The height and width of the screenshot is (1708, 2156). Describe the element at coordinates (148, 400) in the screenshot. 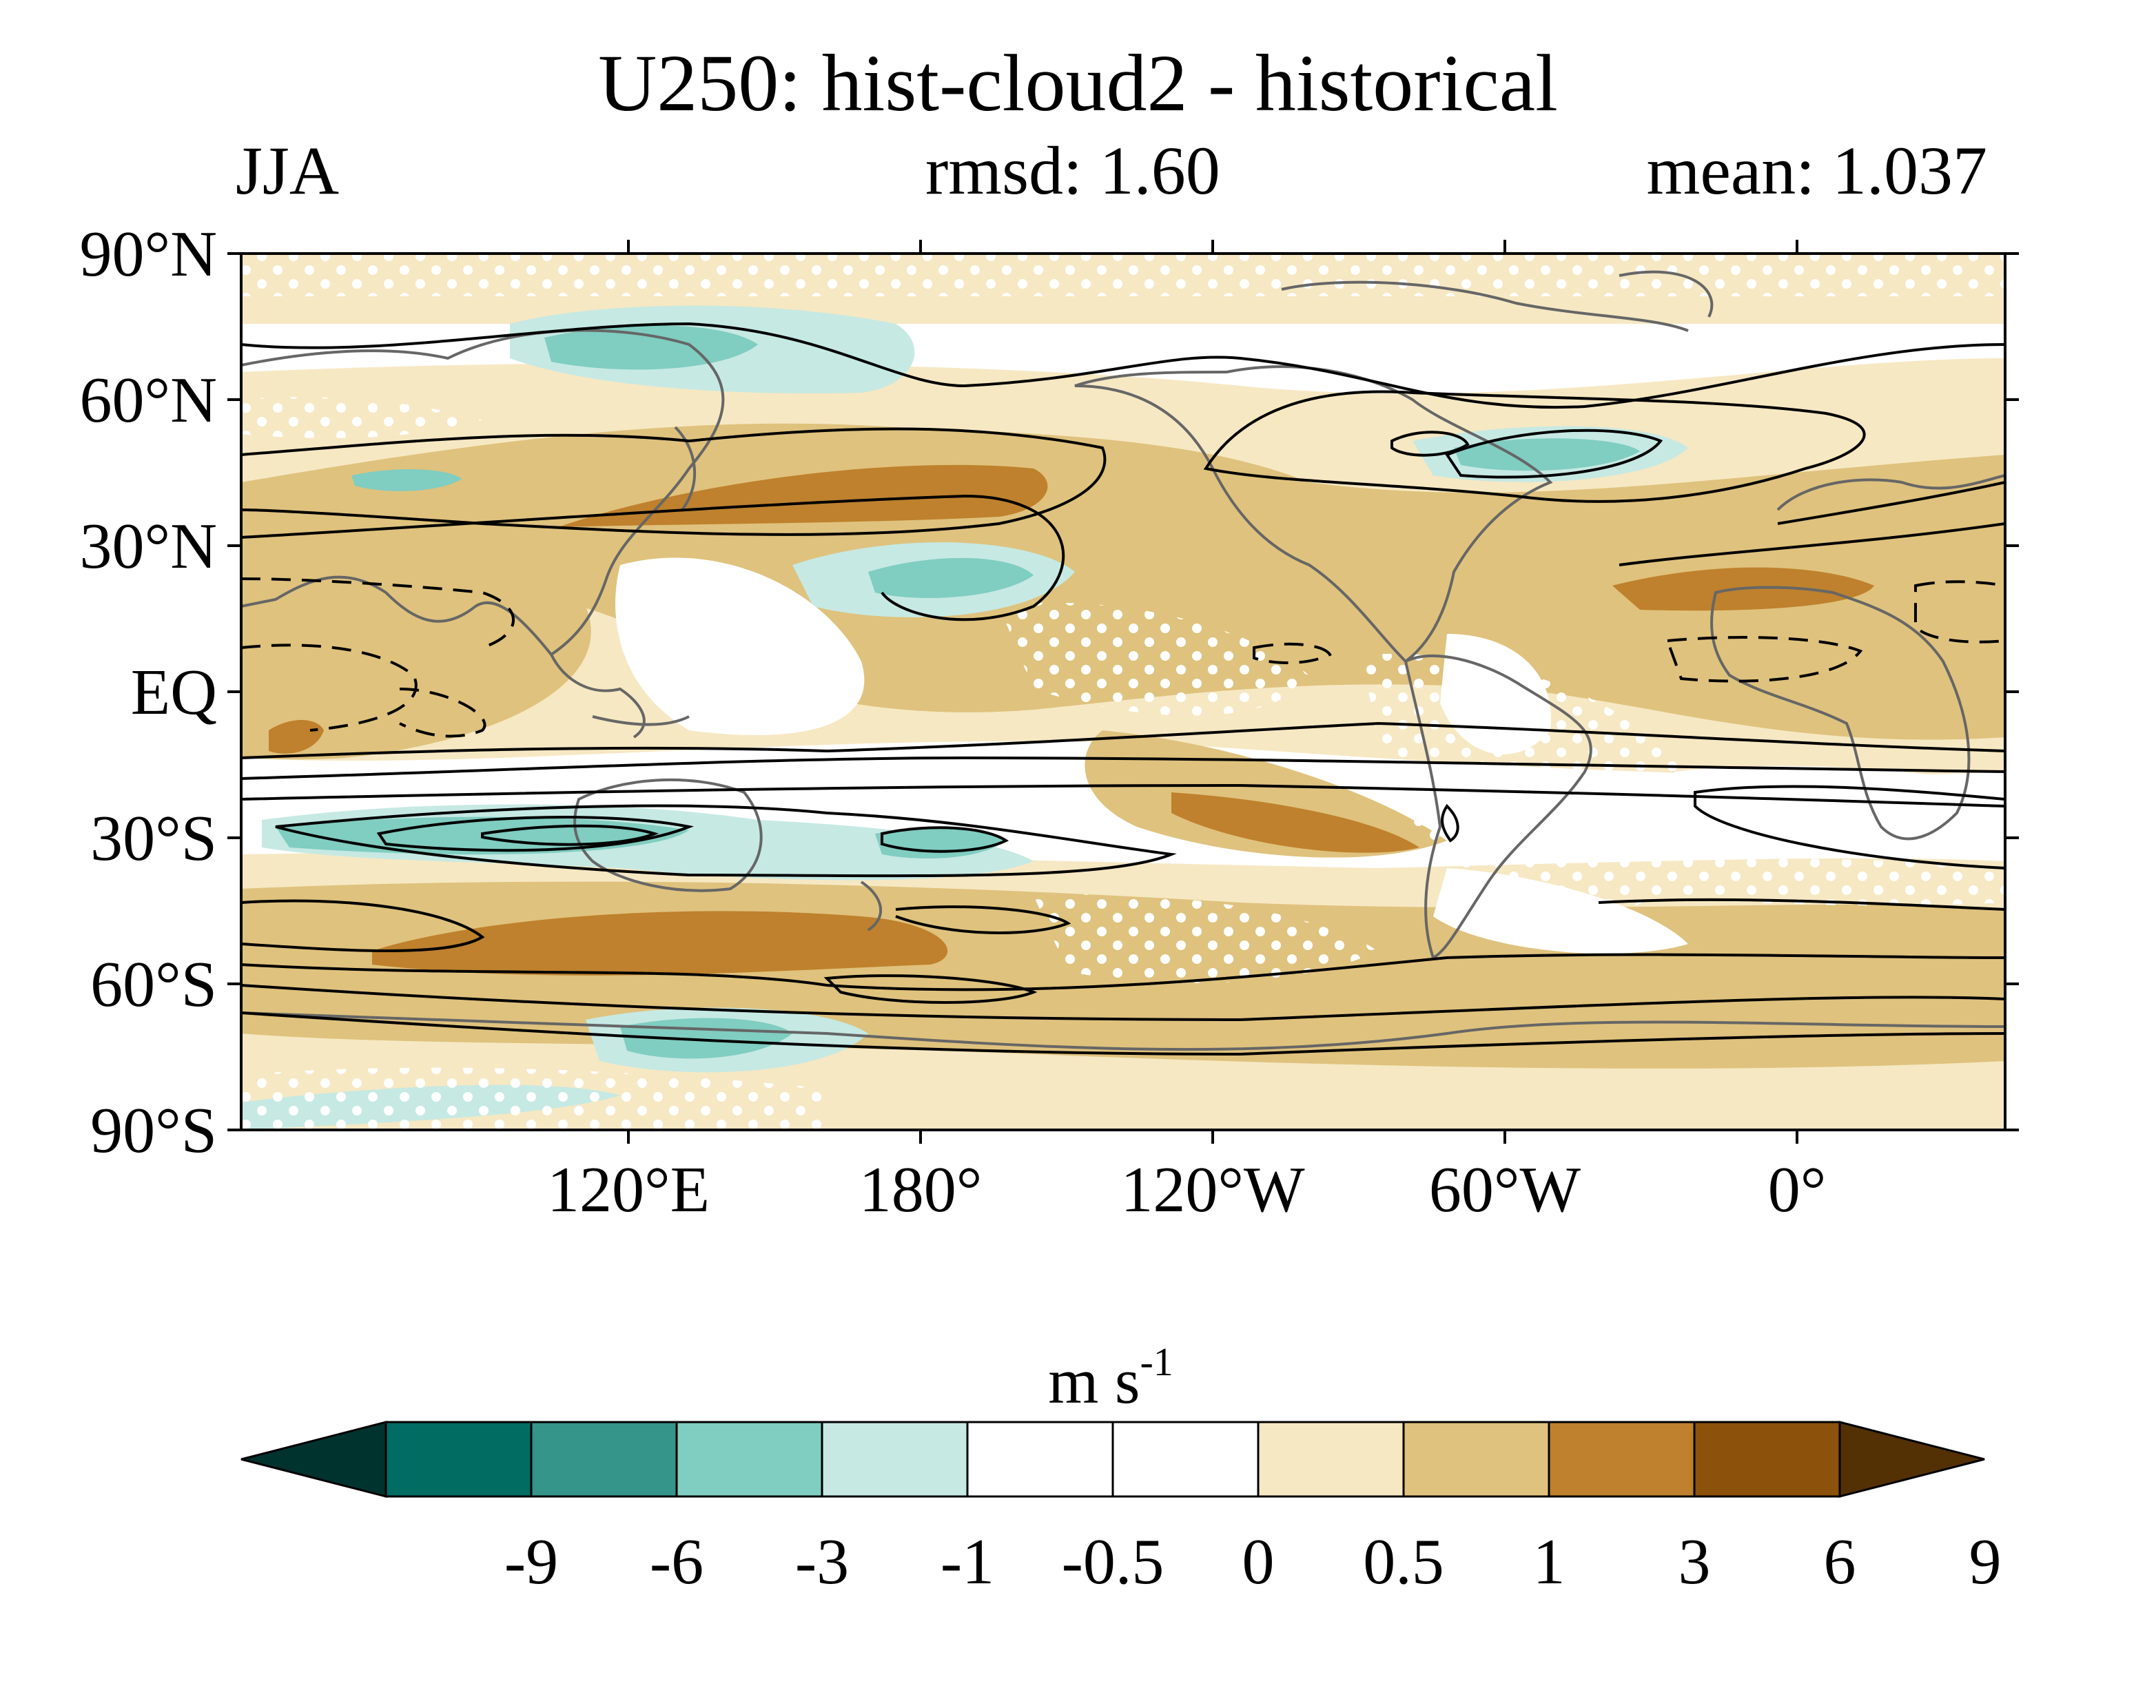

I see `lat-label-60n: 60°N` at that location.